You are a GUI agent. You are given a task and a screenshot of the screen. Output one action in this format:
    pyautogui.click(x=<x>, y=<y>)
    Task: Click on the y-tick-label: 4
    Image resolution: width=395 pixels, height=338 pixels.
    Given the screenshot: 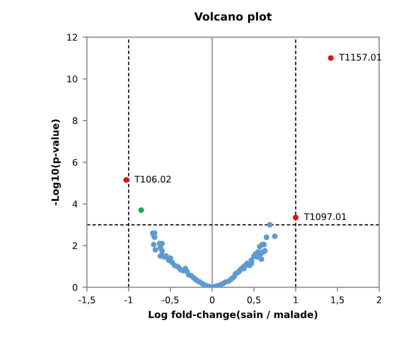 What is the action you would take?
    pyautogui.click(x=75, y=204)
    